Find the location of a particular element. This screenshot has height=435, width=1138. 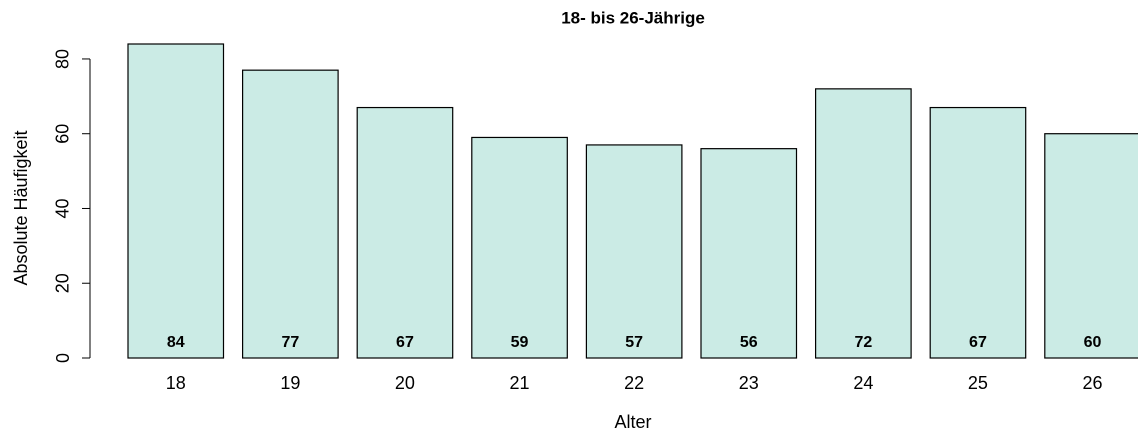

value-label: 72 is located at coordinates (863, 342).